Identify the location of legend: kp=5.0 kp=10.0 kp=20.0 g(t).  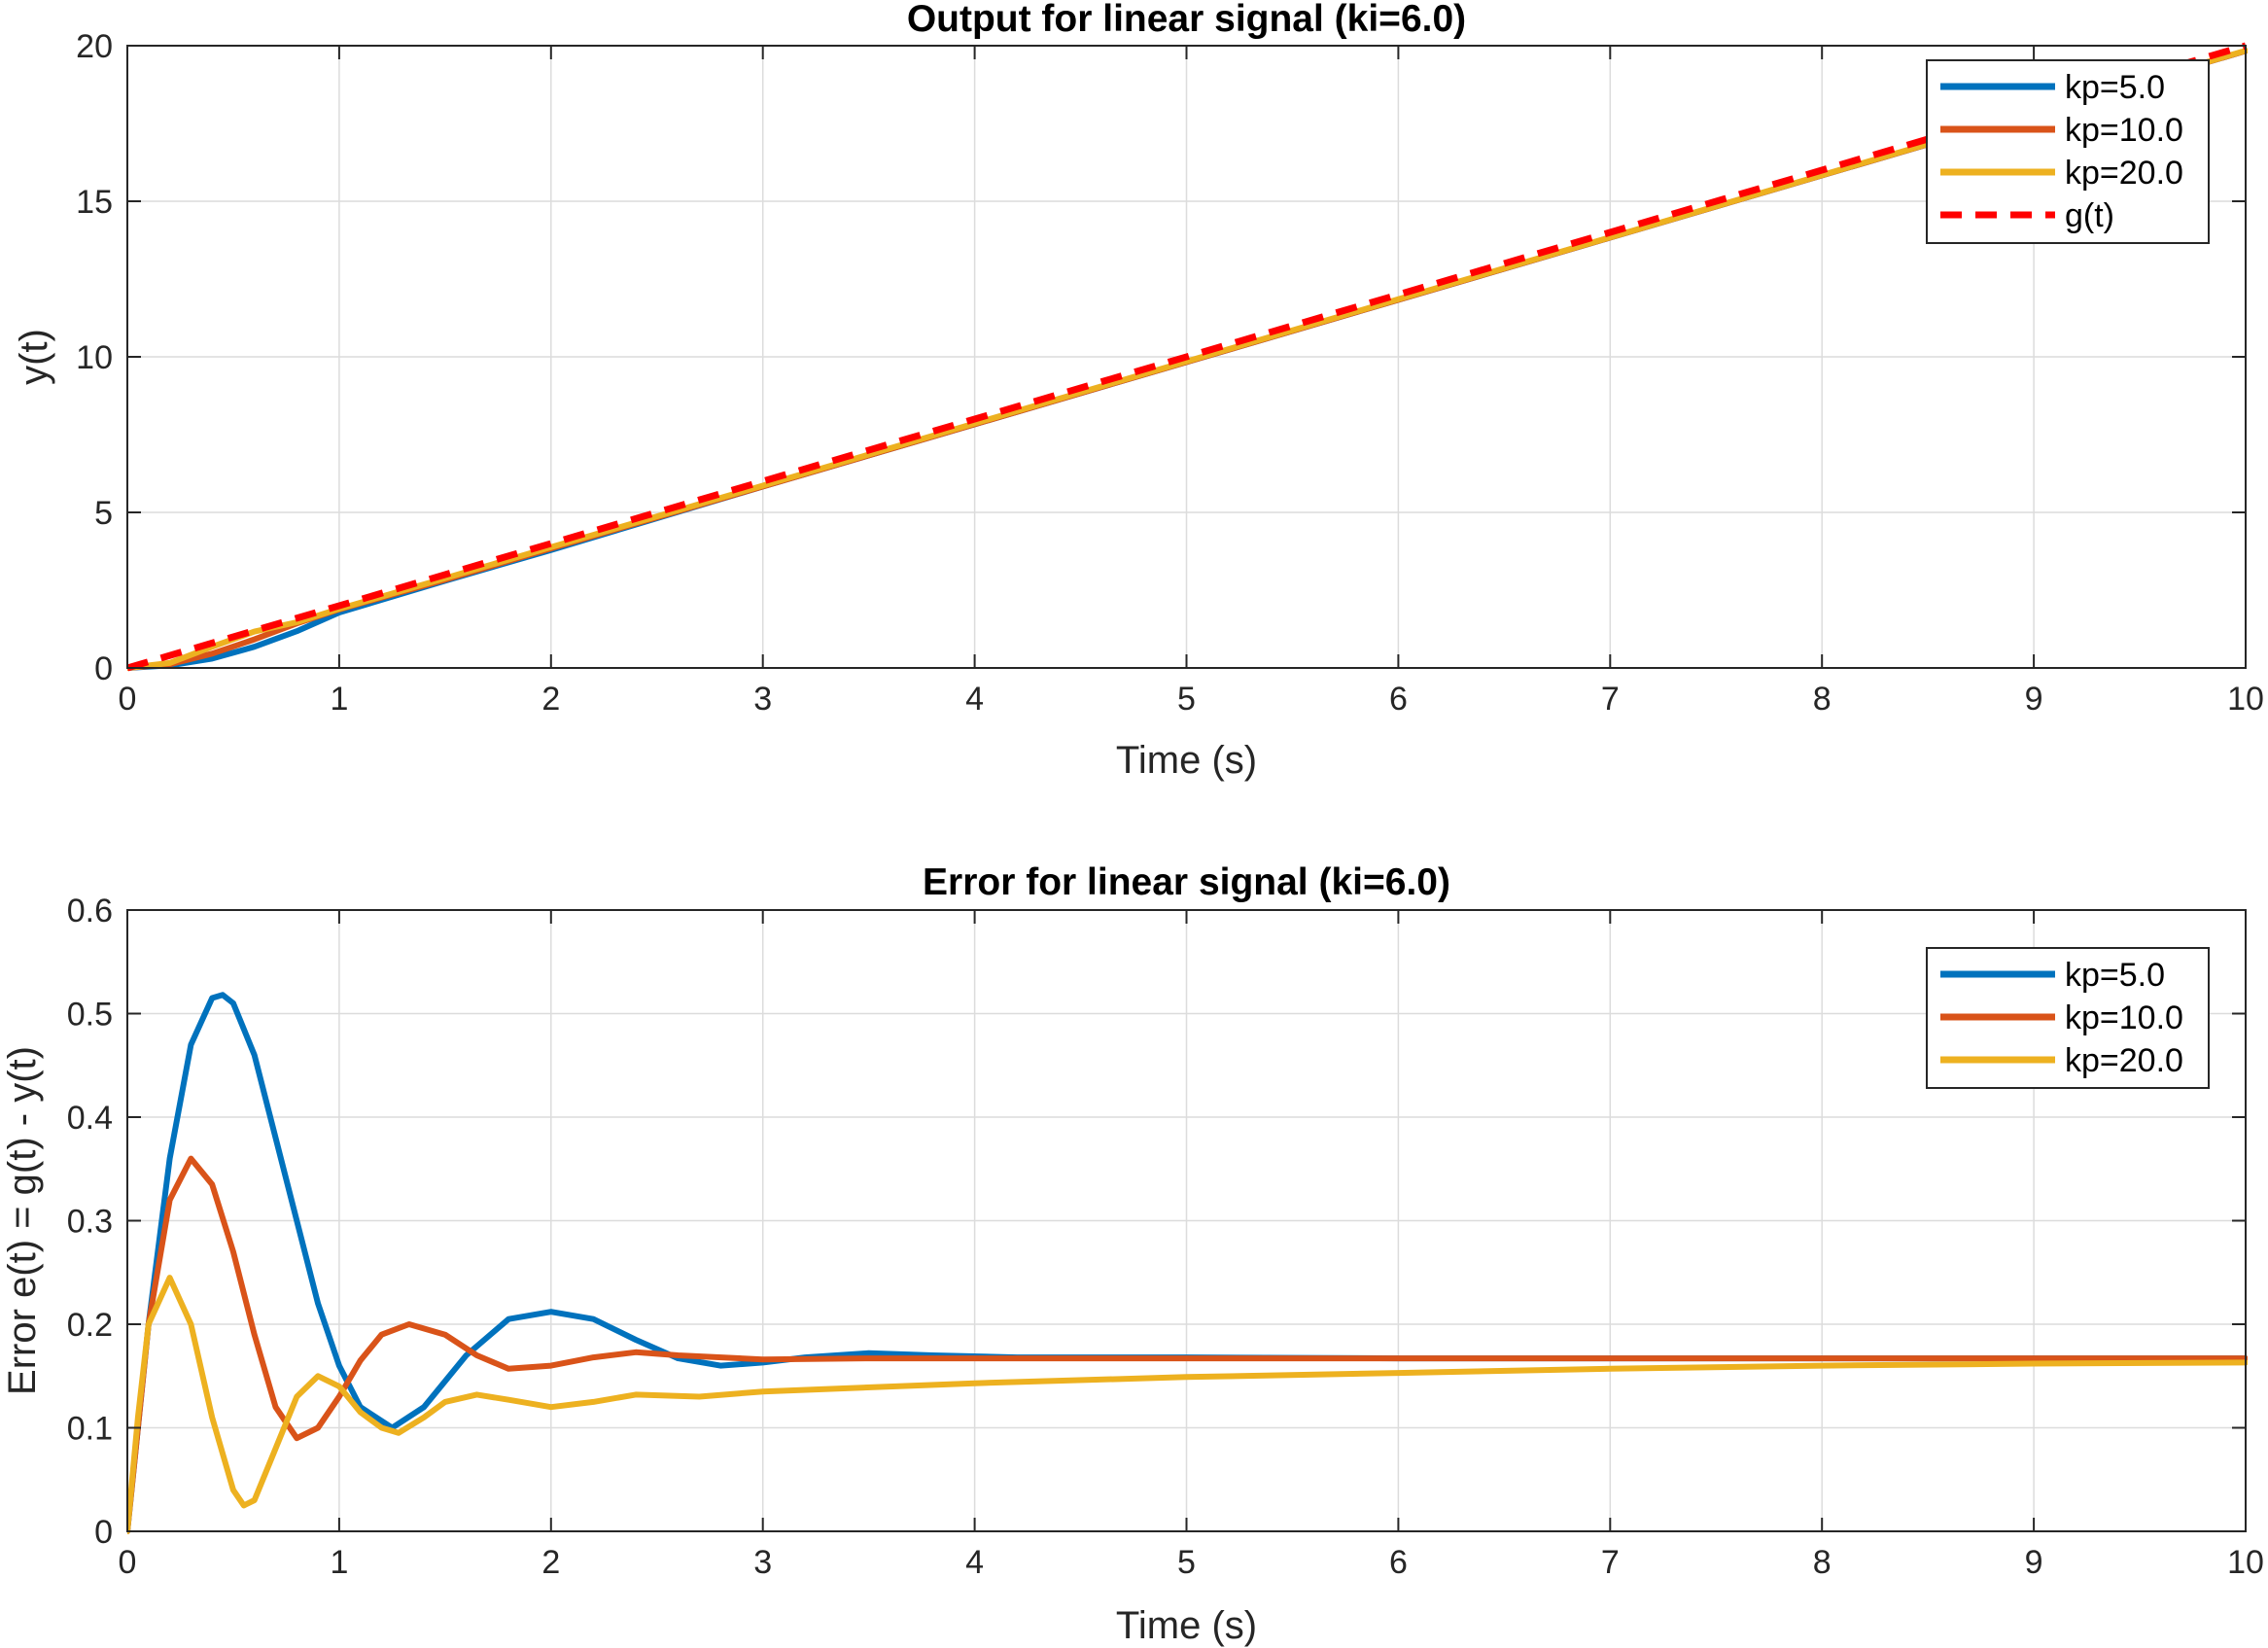
(2068, 151).